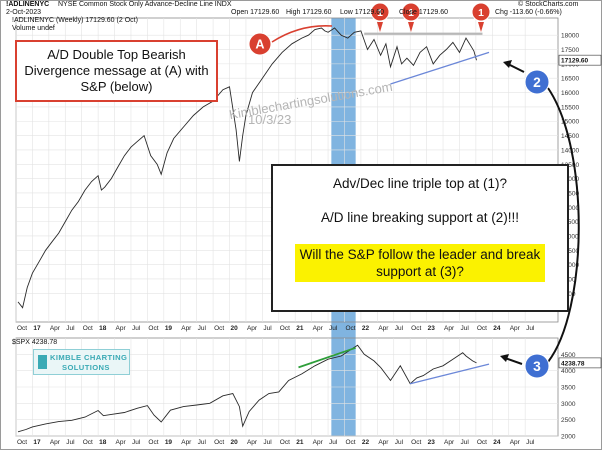 This screenshot has width=602, height=450. What do you see at coordinates (570, 236) in the screenshot?
I see `y-tick-label: 11000` at bounding box center [570, 236].